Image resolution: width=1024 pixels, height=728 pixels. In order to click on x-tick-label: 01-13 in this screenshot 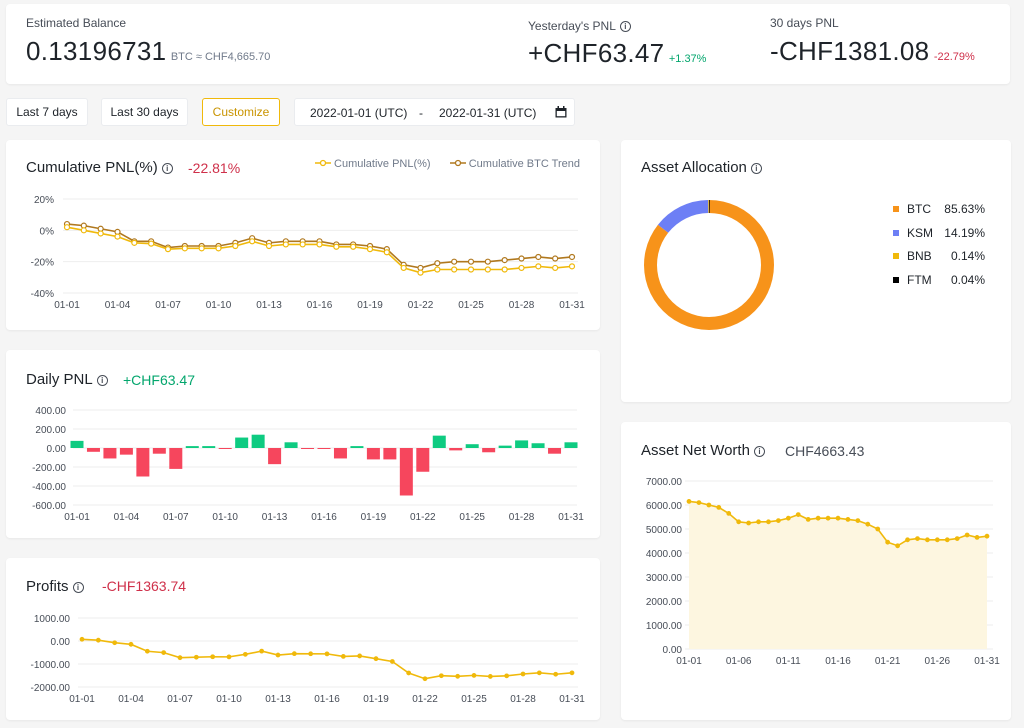, I will do `click(278, 699)`.